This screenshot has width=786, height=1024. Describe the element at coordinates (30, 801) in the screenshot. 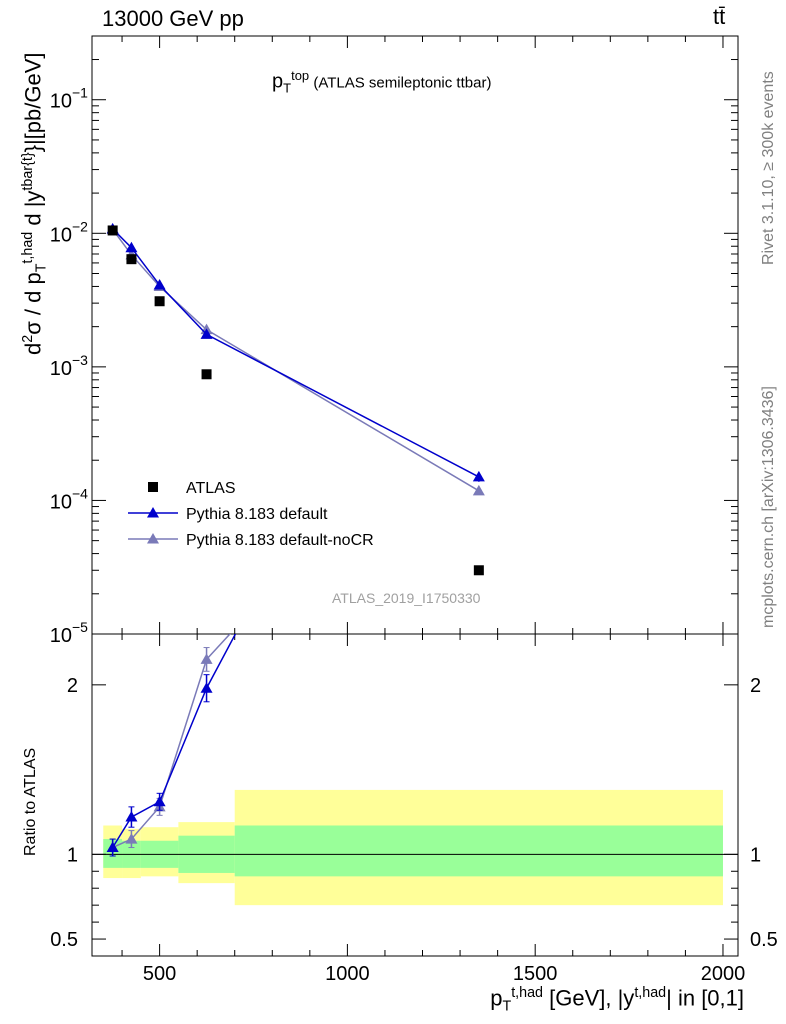

I see `ratio-y-axis-label: Ratio to ATLAS` at that location.